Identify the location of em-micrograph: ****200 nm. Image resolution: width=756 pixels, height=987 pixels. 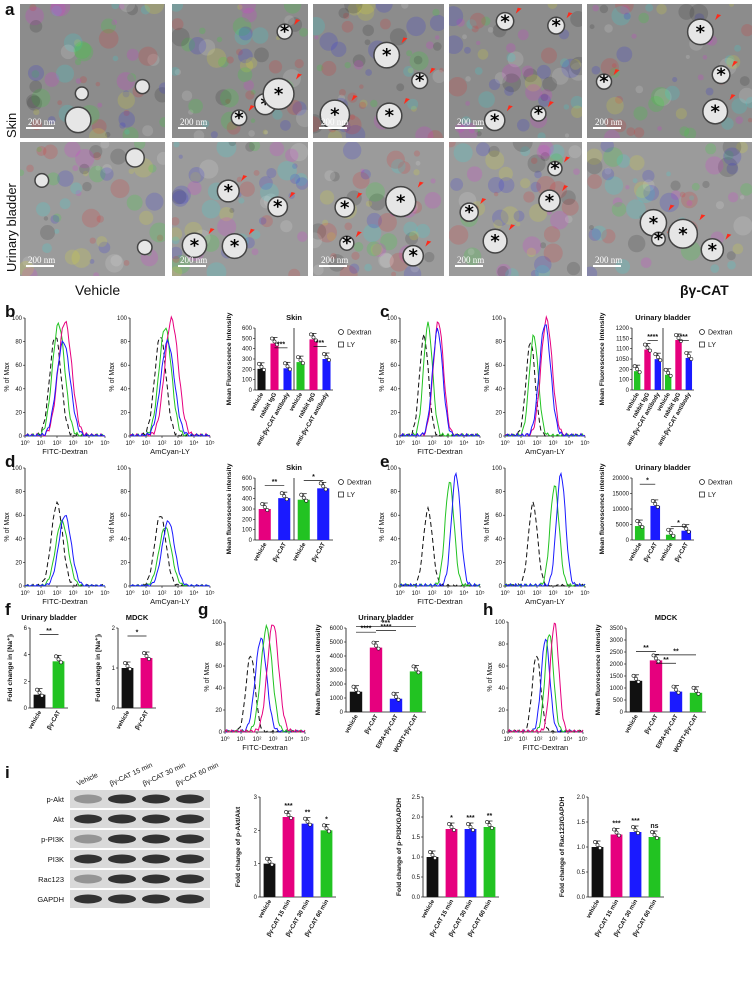
(240, 209).